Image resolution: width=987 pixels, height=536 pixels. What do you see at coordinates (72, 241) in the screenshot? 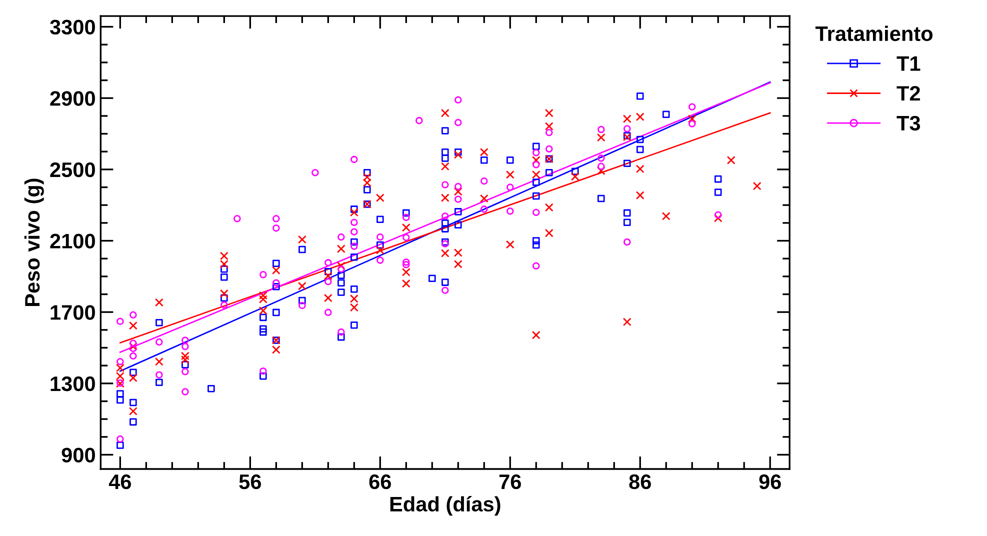
I see `y-tick-label: 2100` at bounding box center [72, 241].